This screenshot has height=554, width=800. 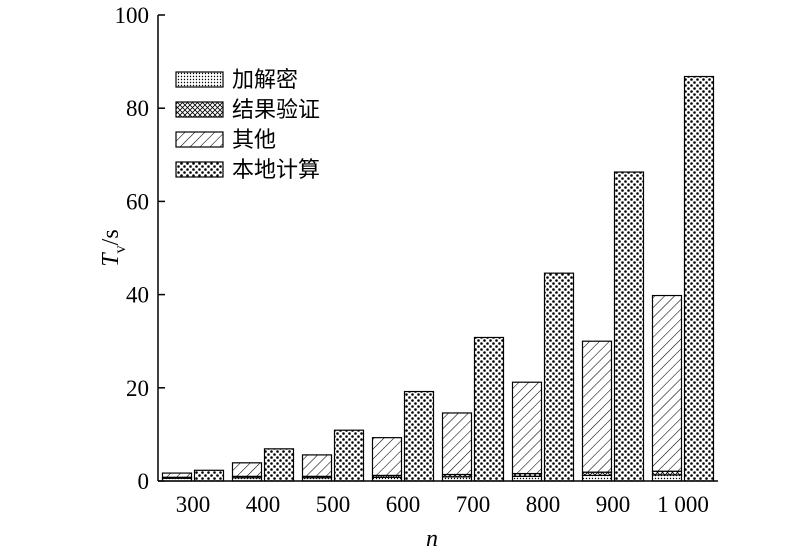 What do you see at coordinates (137, 388) in the screenshot?
I see `y-tick-label: 20` at bounding box center [137, 388].